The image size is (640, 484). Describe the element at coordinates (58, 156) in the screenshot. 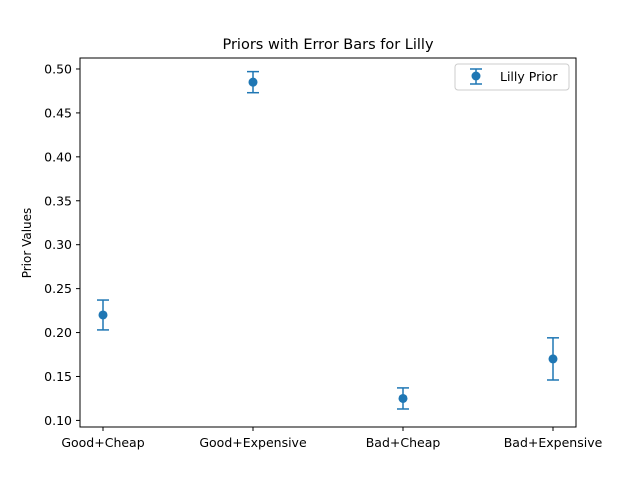

I see `y-tick-label: 0.40` at that location.